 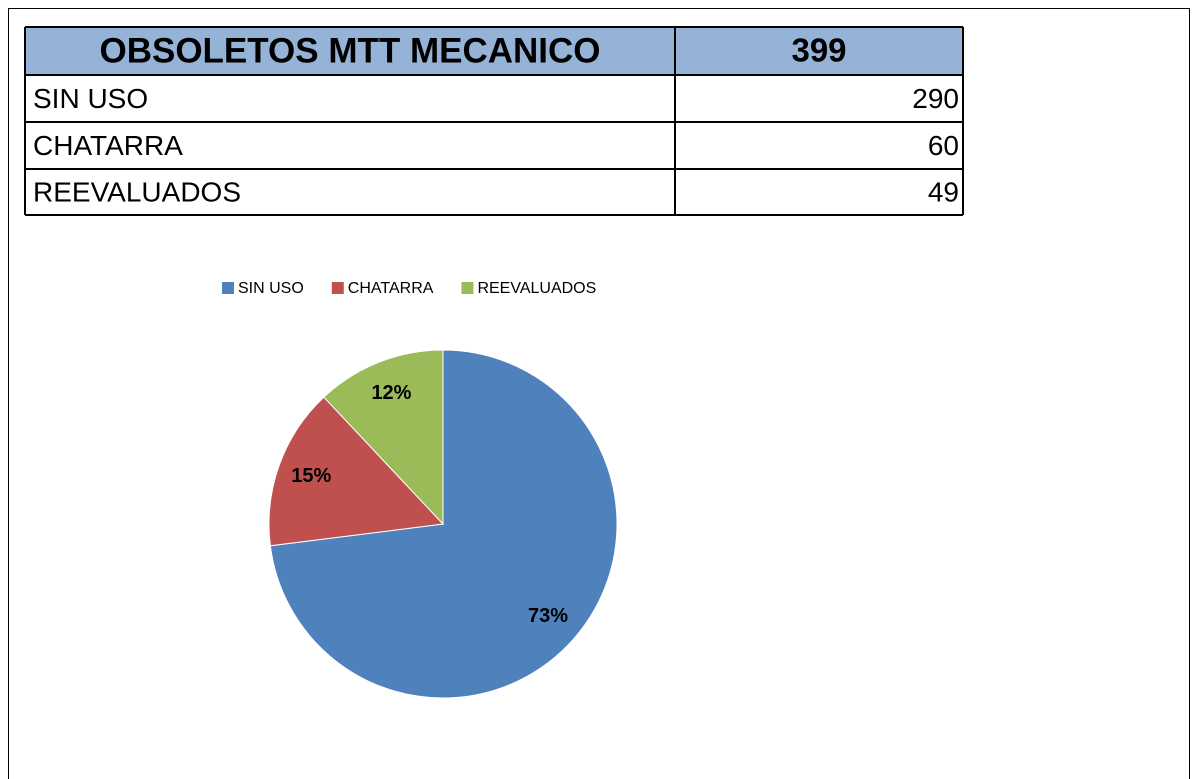 What do you see at coordinates (349, 50) in the screenshot?
I see `header-title: OBSOLETOS MTT MECANICO` at bounding box center [349, 50].